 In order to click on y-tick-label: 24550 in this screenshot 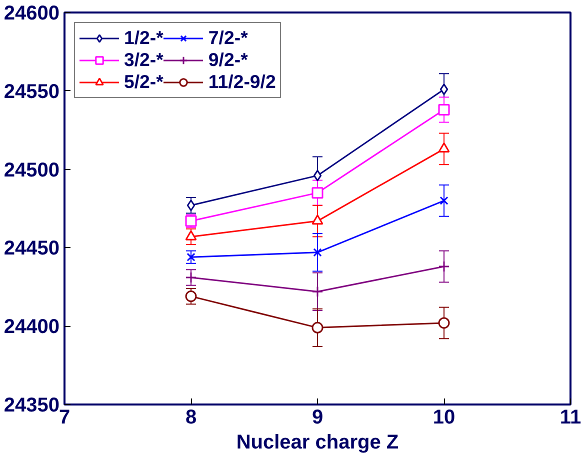, I will do `click(32, 91)`.